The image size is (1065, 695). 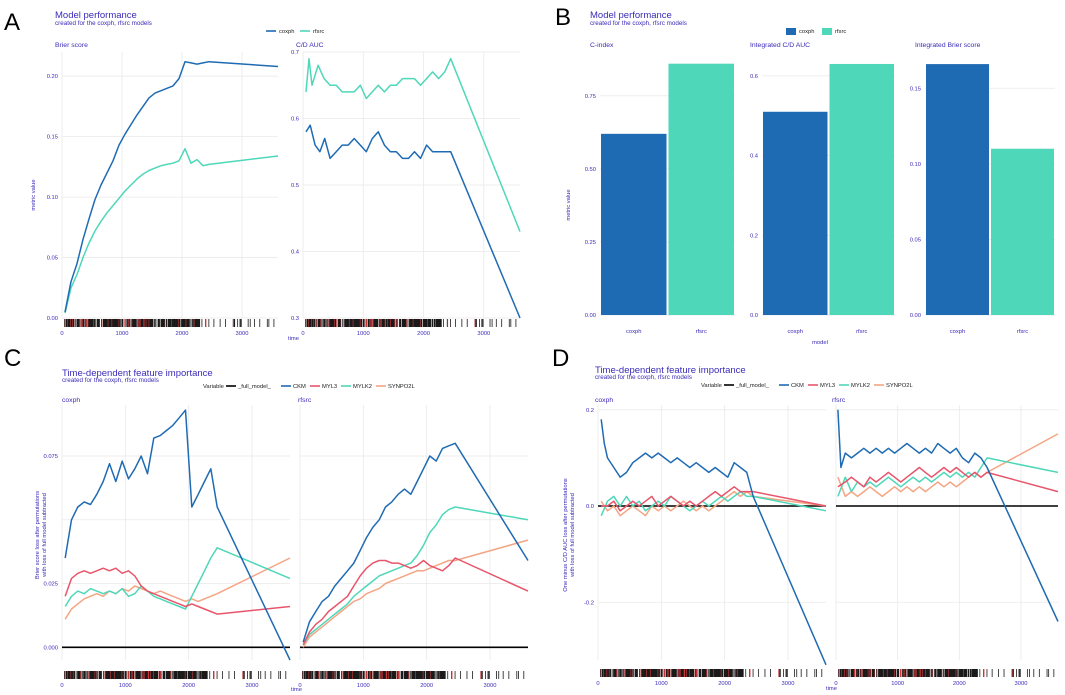 I want to click on series-line-d-coxph-myl3, so click(x=714, y=499).